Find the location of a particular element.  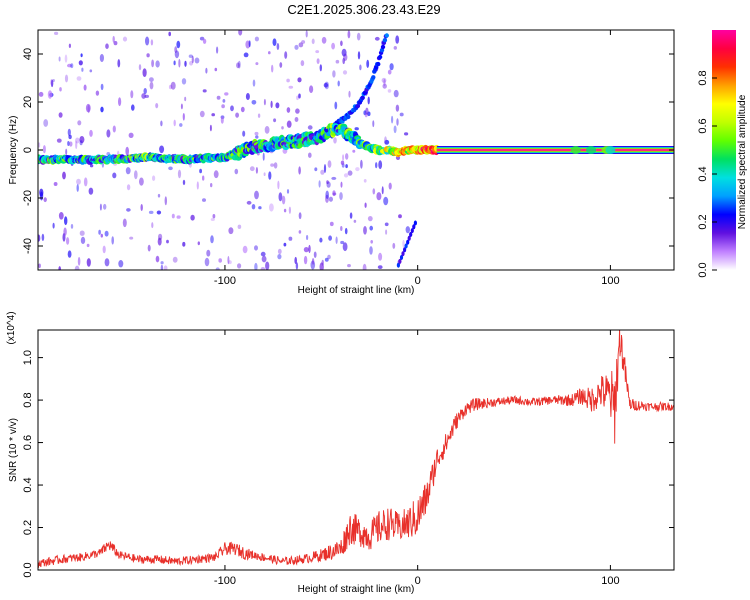

spectrogram-y-tick-label: -40 is located at coordinates (28, 246).